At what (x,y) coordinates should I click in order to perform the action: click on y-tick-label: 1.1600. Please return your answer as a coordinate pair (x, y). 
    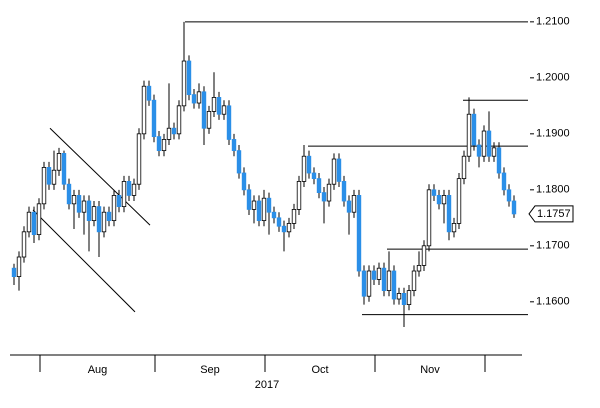
    Looking at the image, I should click on (553, 302).